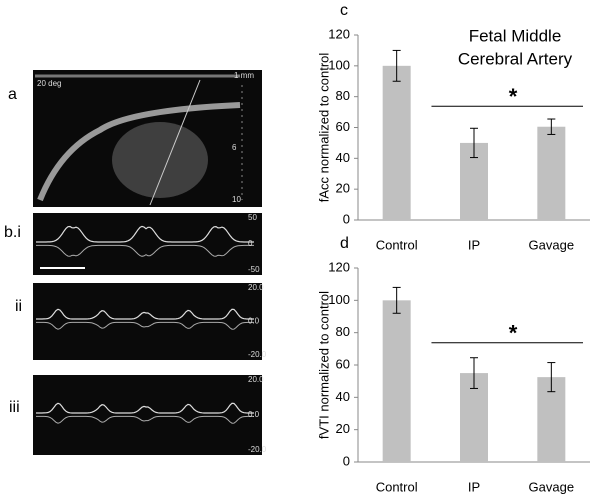 This screenshot has width=601, height=499. What do you see at coordinates (250, 243) in the screenshot?
I see `image-text: 0` at bounding box center [250, 243].